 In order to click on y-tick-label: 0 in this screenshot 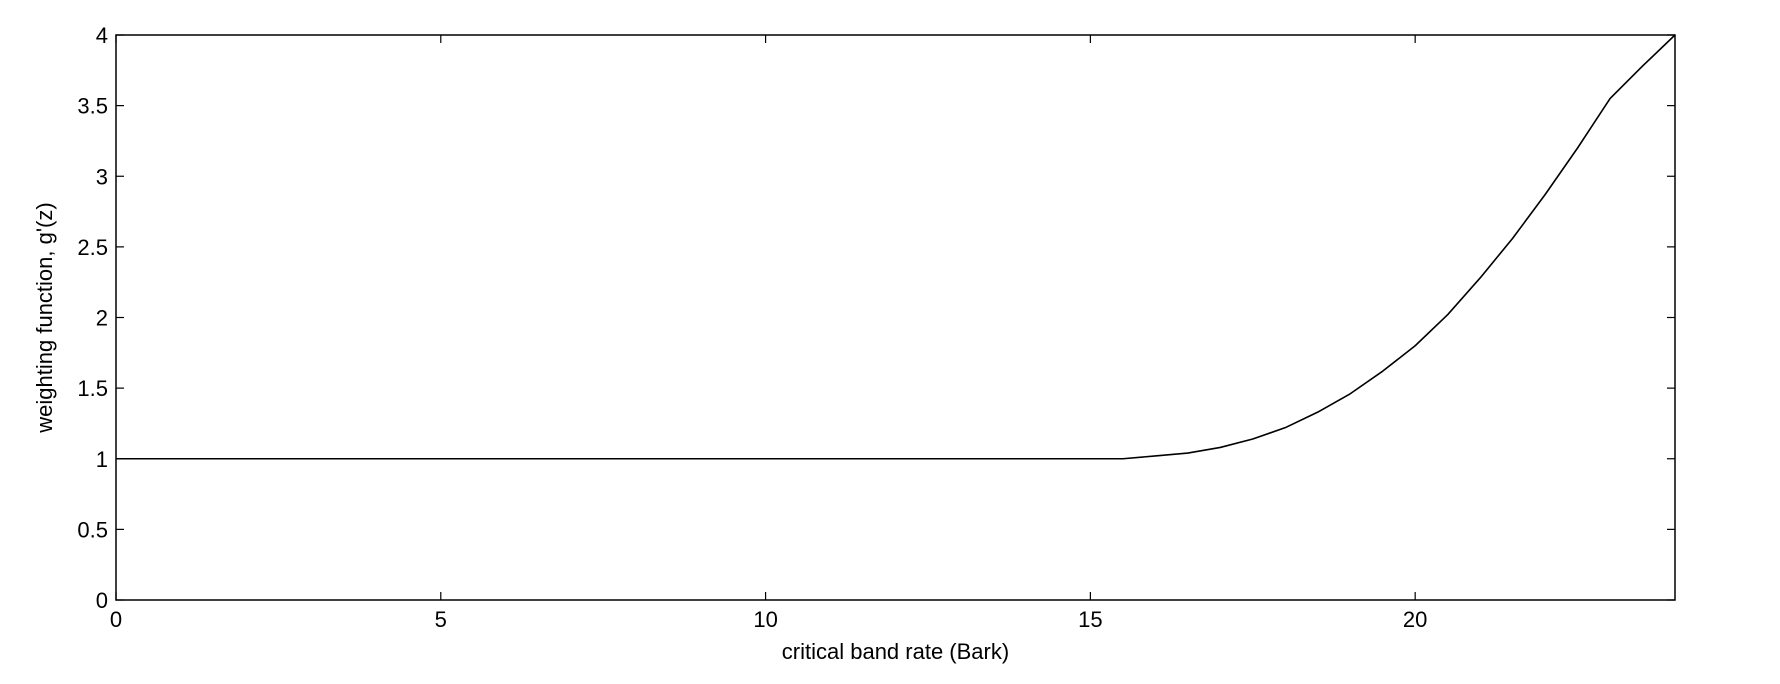, I will do `click(102, 600)`.